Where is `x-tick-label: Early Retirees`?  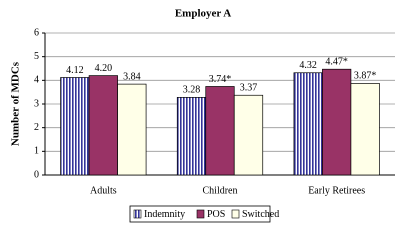
x-tick-label: Early Retirees is located at coordinates (336, 190).